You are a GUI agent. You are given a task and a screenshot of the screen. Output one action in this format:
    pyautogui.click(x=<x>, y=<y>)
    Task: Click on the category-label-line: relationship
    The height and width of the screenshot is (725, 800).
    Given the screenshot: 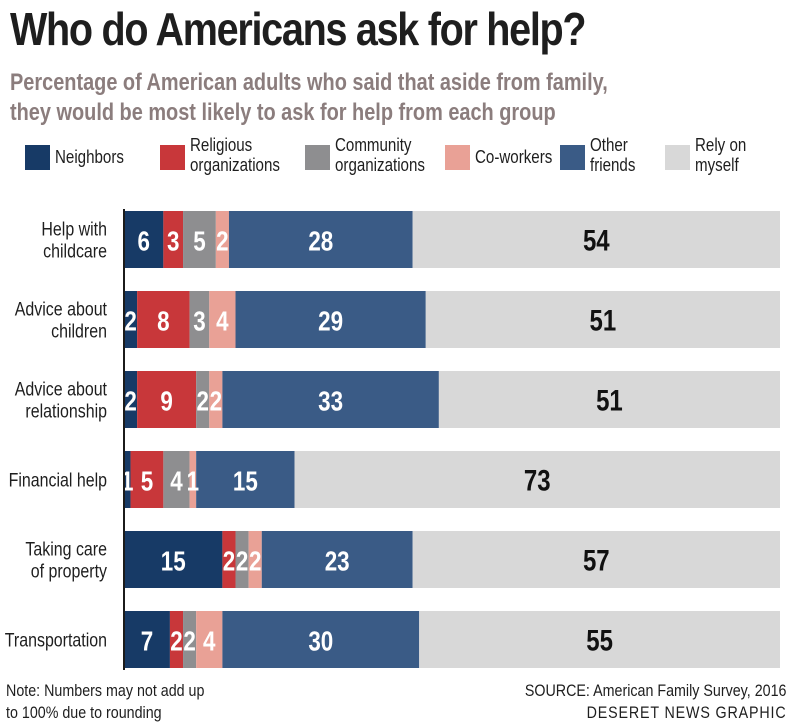 What is the action you would take?
    pyautogui.click(x=66, y=411)
    